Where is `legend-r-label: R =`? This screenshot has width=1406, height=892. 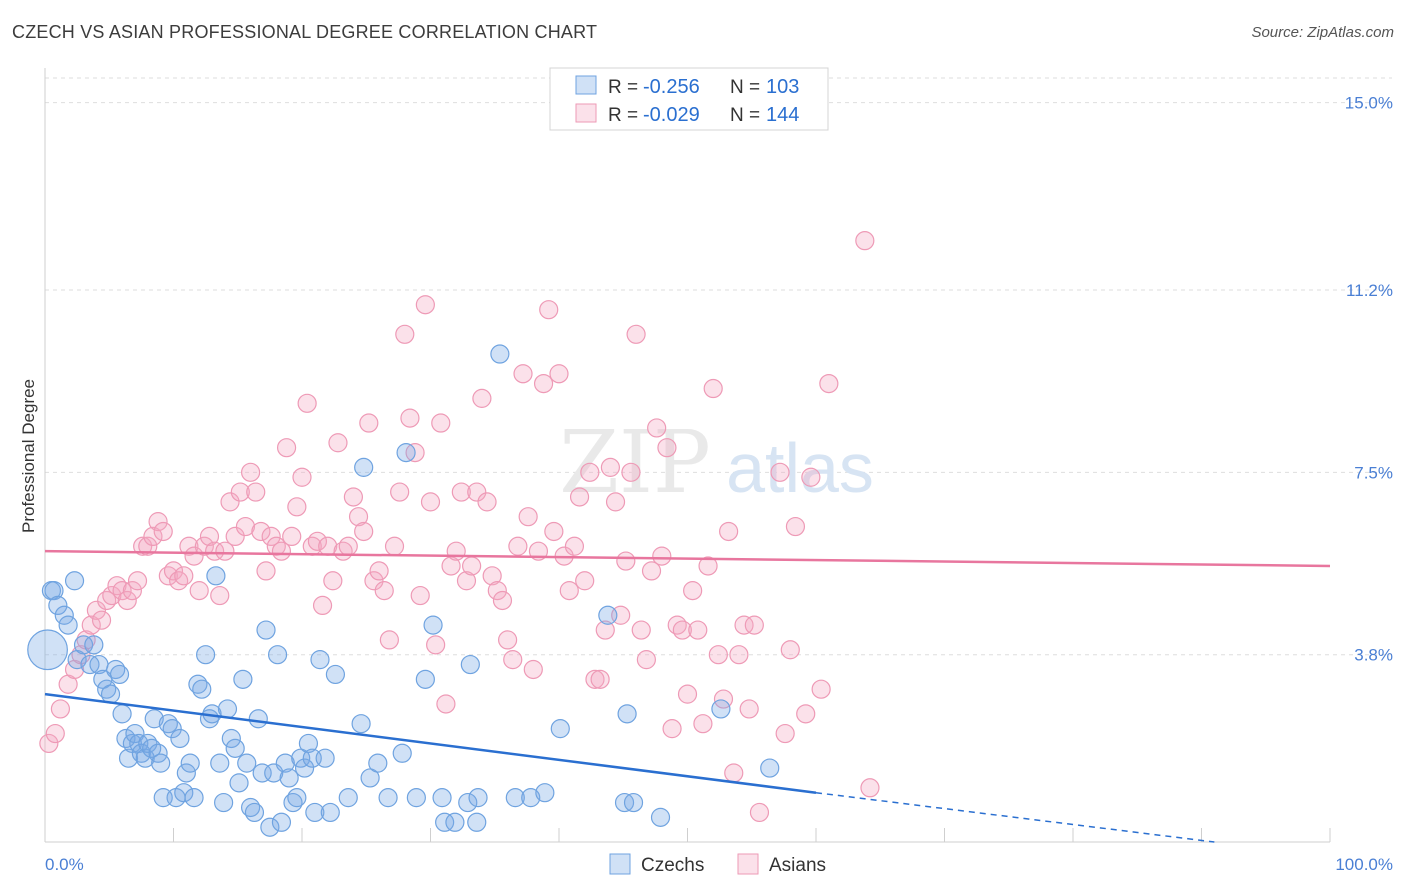 legend-r-label: R = is located at coordinates (623, 115).